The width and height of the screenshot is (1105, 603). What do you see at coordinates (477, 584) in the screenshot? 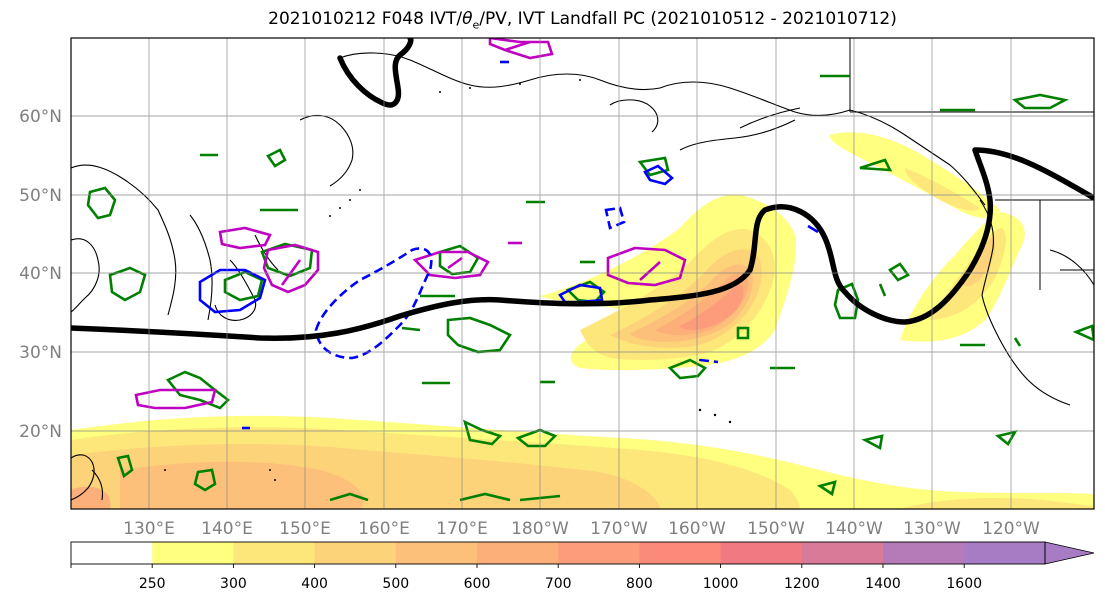
I see `colorbar-tick-label: 600` at bounding box center [477, 584].